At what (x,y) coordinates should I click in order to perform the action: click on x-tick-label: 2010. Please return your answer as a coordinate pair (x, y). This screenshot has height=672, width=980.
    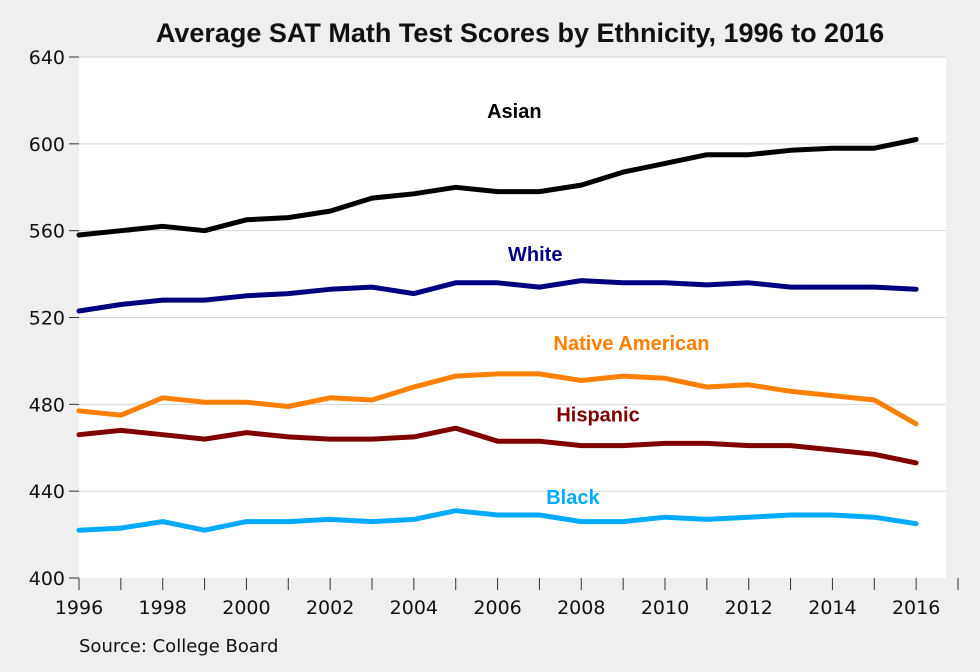
    Looking at the image, I should click on (665, 608).